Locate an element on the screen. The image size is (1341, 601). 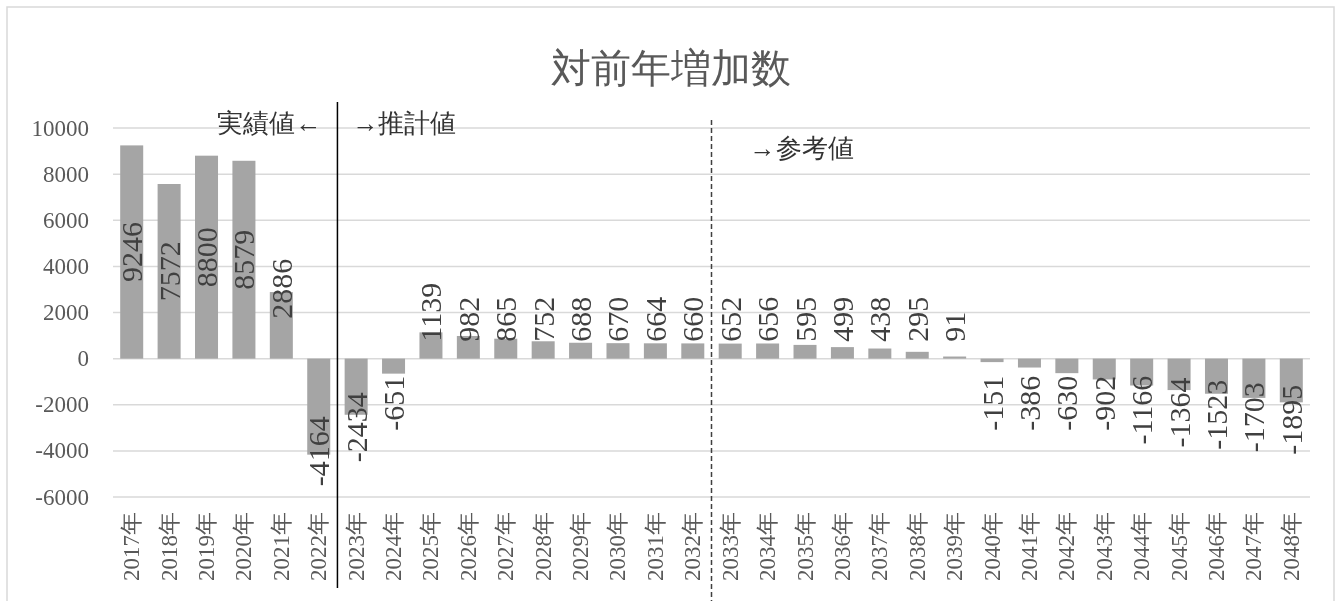
xtick: 2022年 is located at coordinates (319, 546).